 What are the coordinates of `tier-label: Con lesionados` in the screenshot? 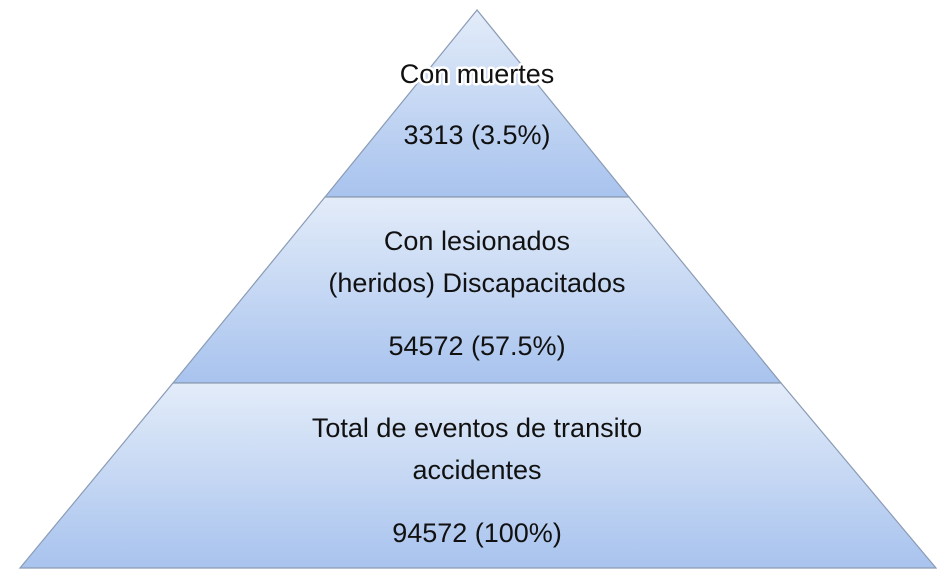 It's located at (477, 241).